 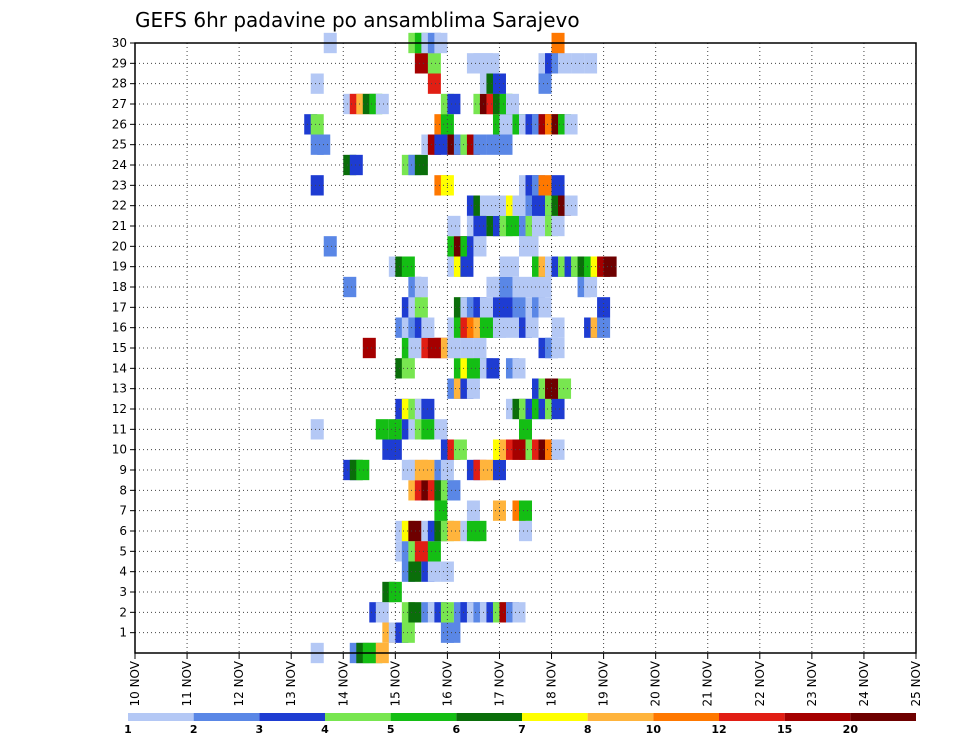 I want to click on colorbar-label: 15, so click(x=784, y=729).